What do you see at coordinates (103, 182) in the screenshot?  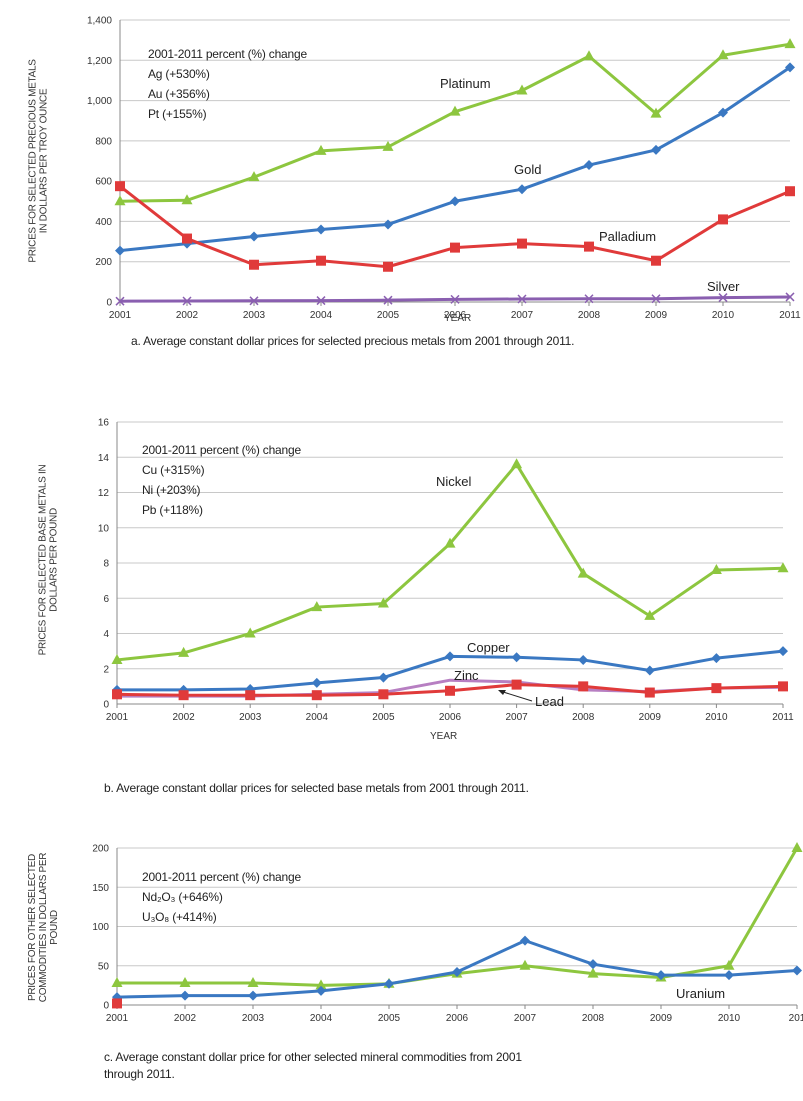 I see `y-tick-label: 600` at bounding box center [103, 182].